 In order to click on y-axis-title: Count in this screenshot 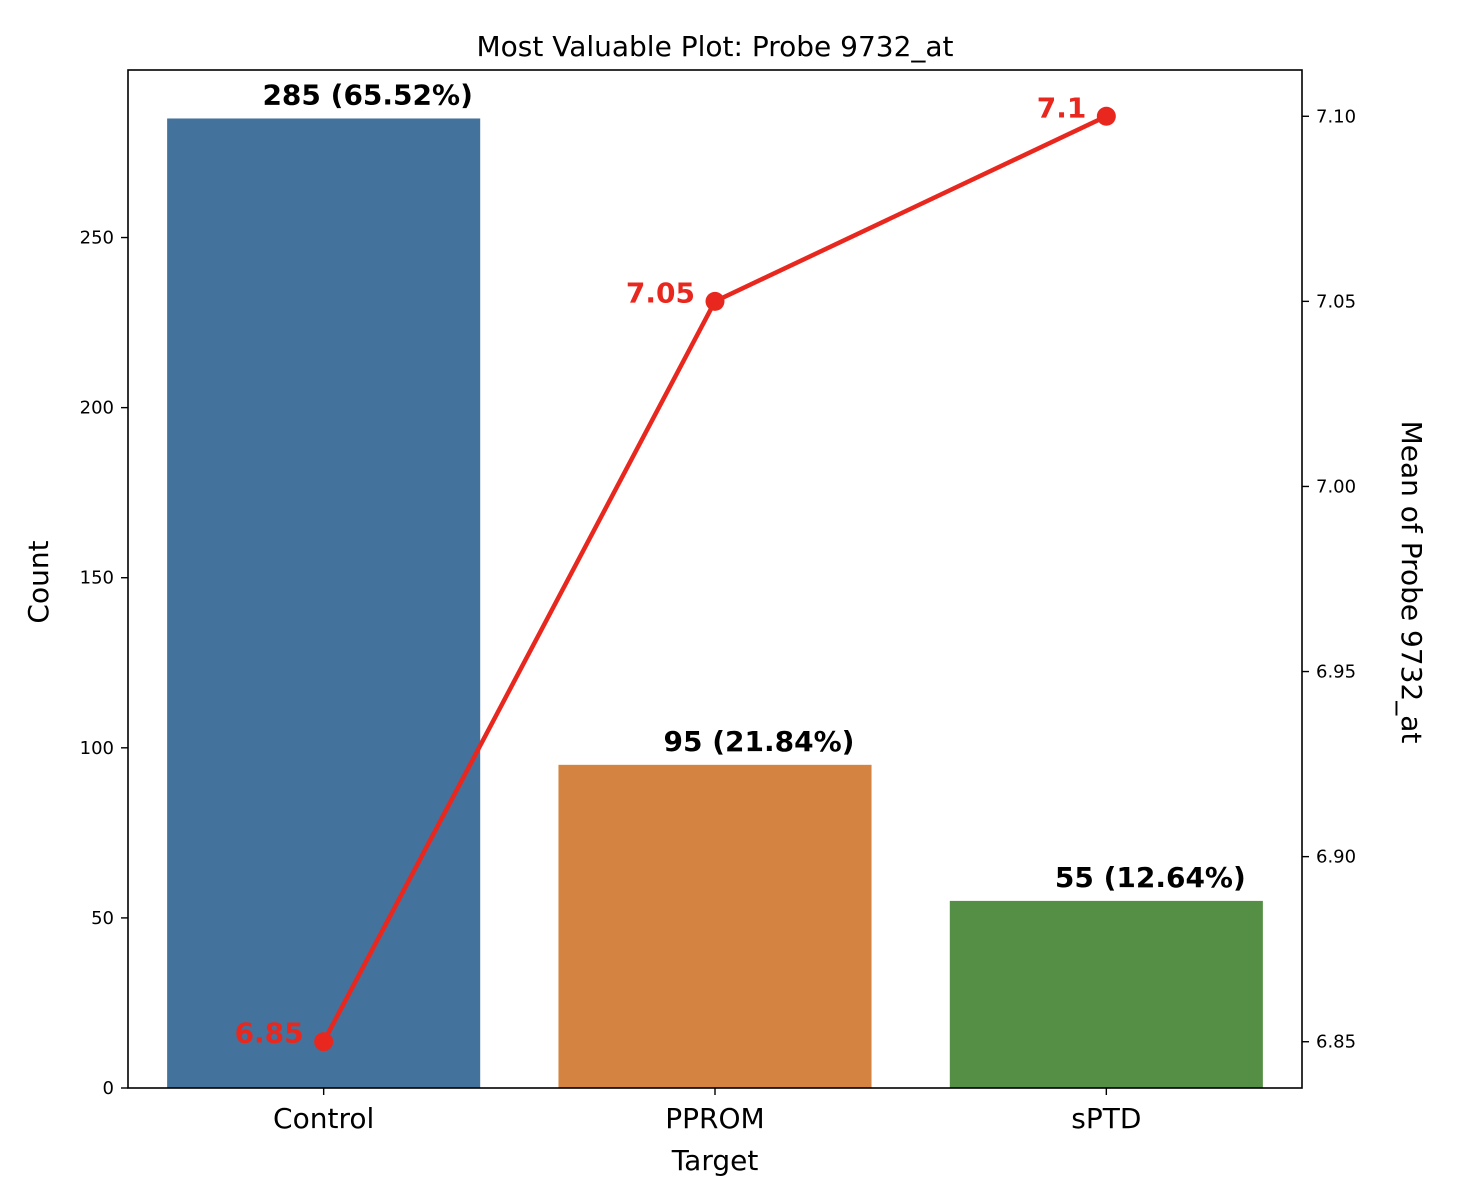, I will do `click(38, 581)`.